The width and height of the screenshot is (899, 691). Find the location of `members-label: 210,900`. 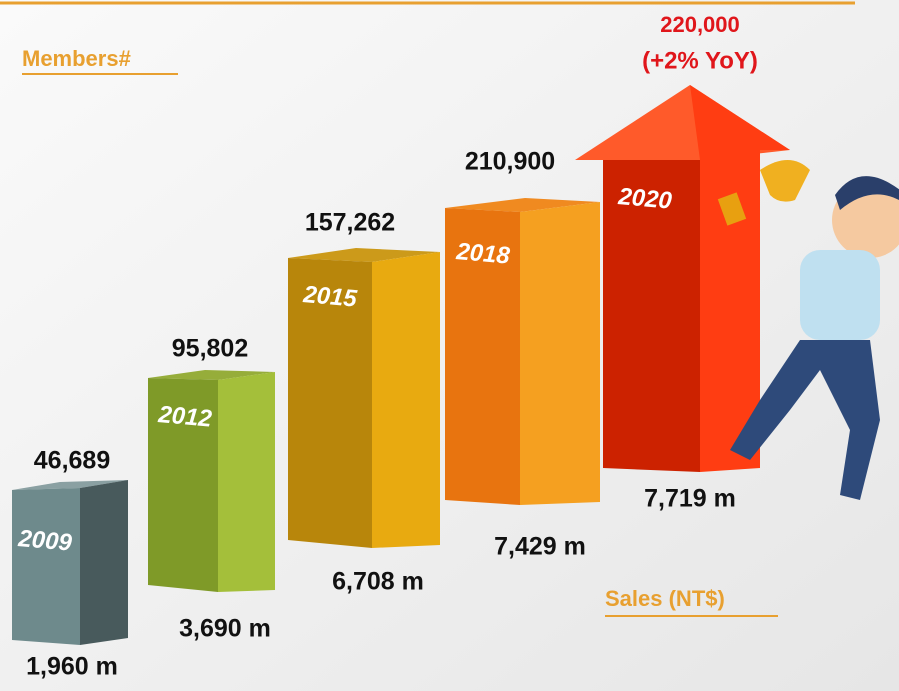

members-label: 210,900 is located at coordinates (510, 162).